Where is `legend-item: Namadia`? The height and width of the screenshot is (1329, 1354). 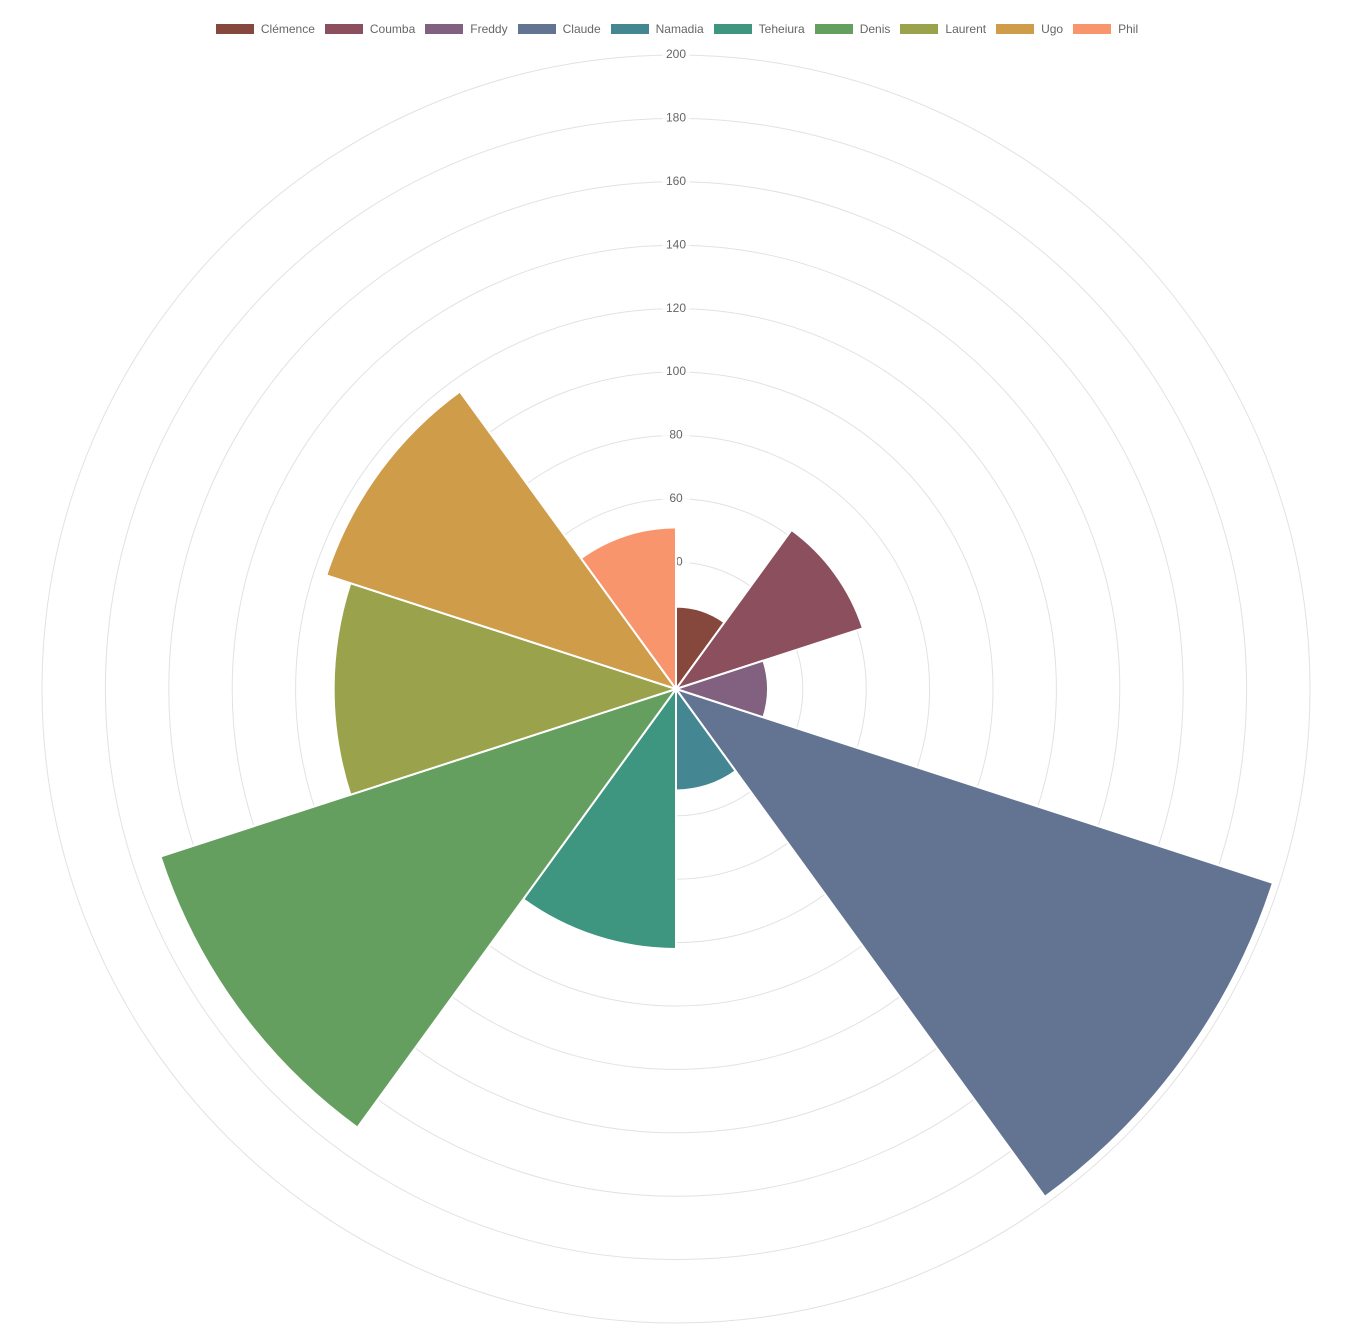 legend-item: Namadia is located at coordinates (657, 29).